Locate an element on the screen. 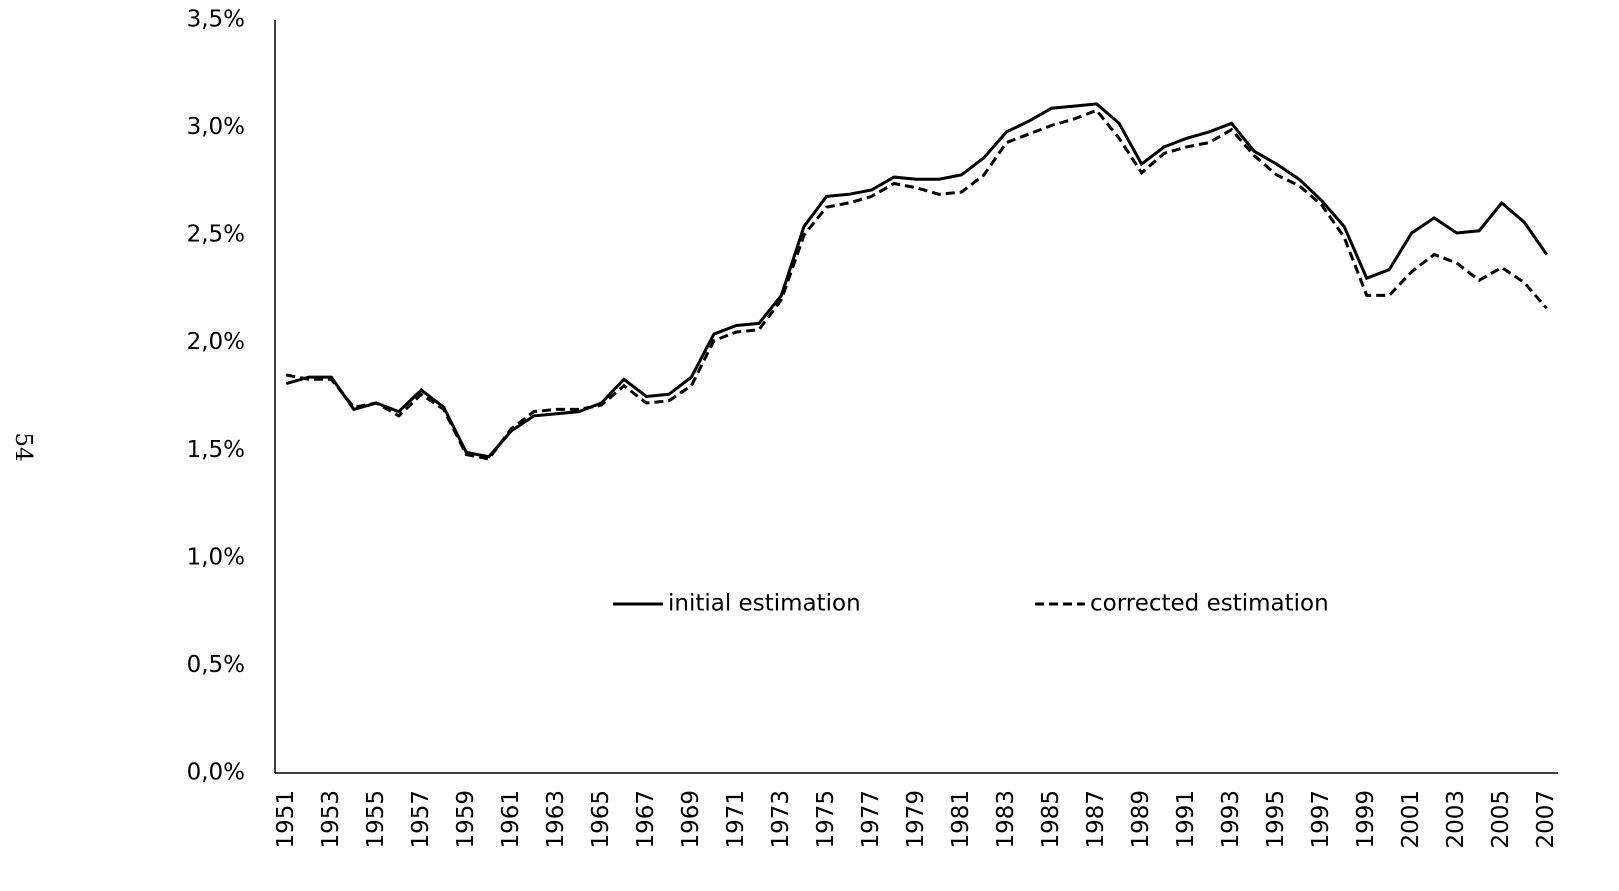 Image resolution: width=1619 pixels, height=891 pixels. x-tick-label: 1989 is located at coordinates (1141, 819).